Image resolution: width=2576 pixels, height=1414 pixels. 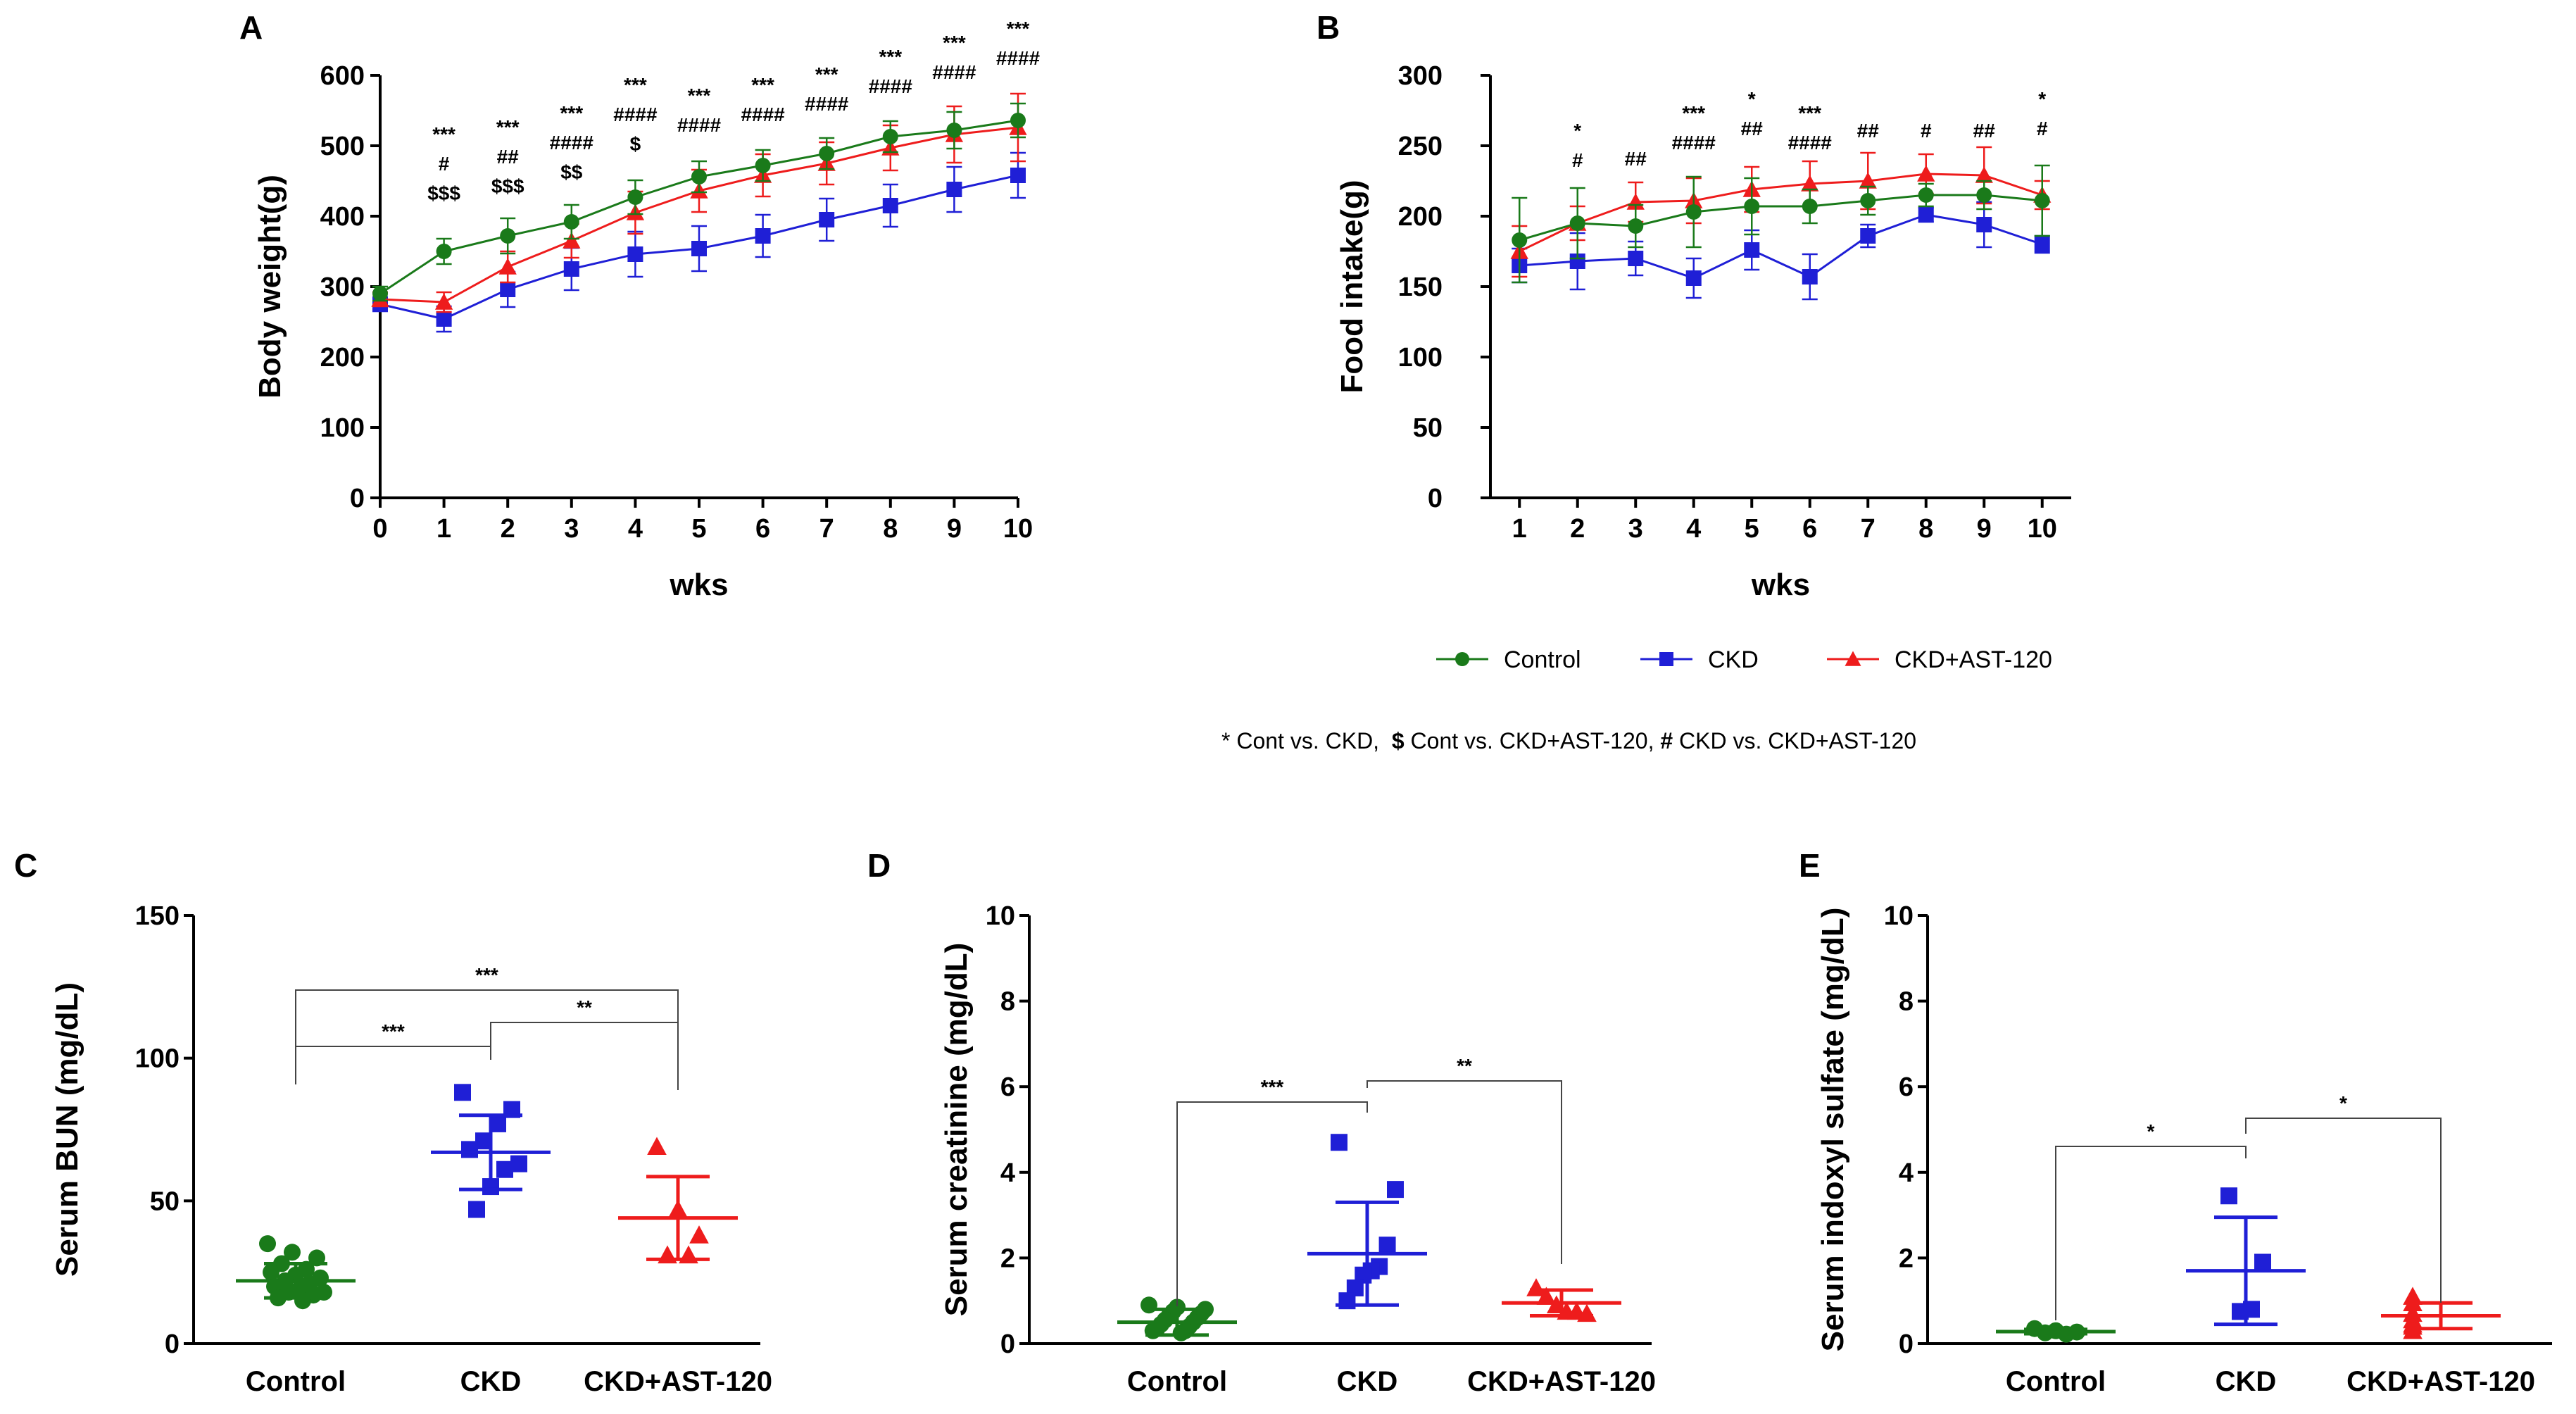 I want to click on legend-label: CKD+AST-120, so click(x=1974, y=659).